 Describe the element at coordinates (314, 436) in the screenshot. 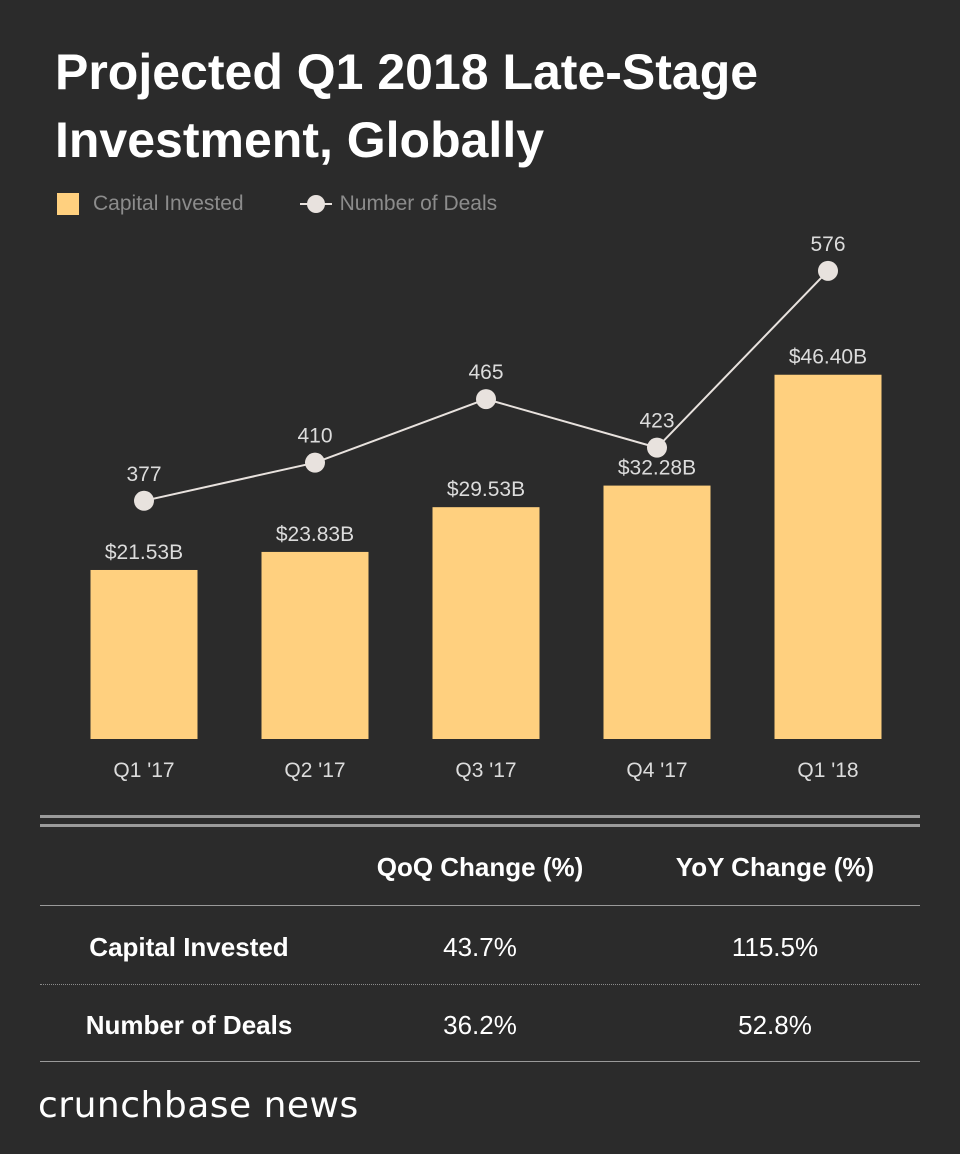

I see `deals-value-label-1: 410` at that location.